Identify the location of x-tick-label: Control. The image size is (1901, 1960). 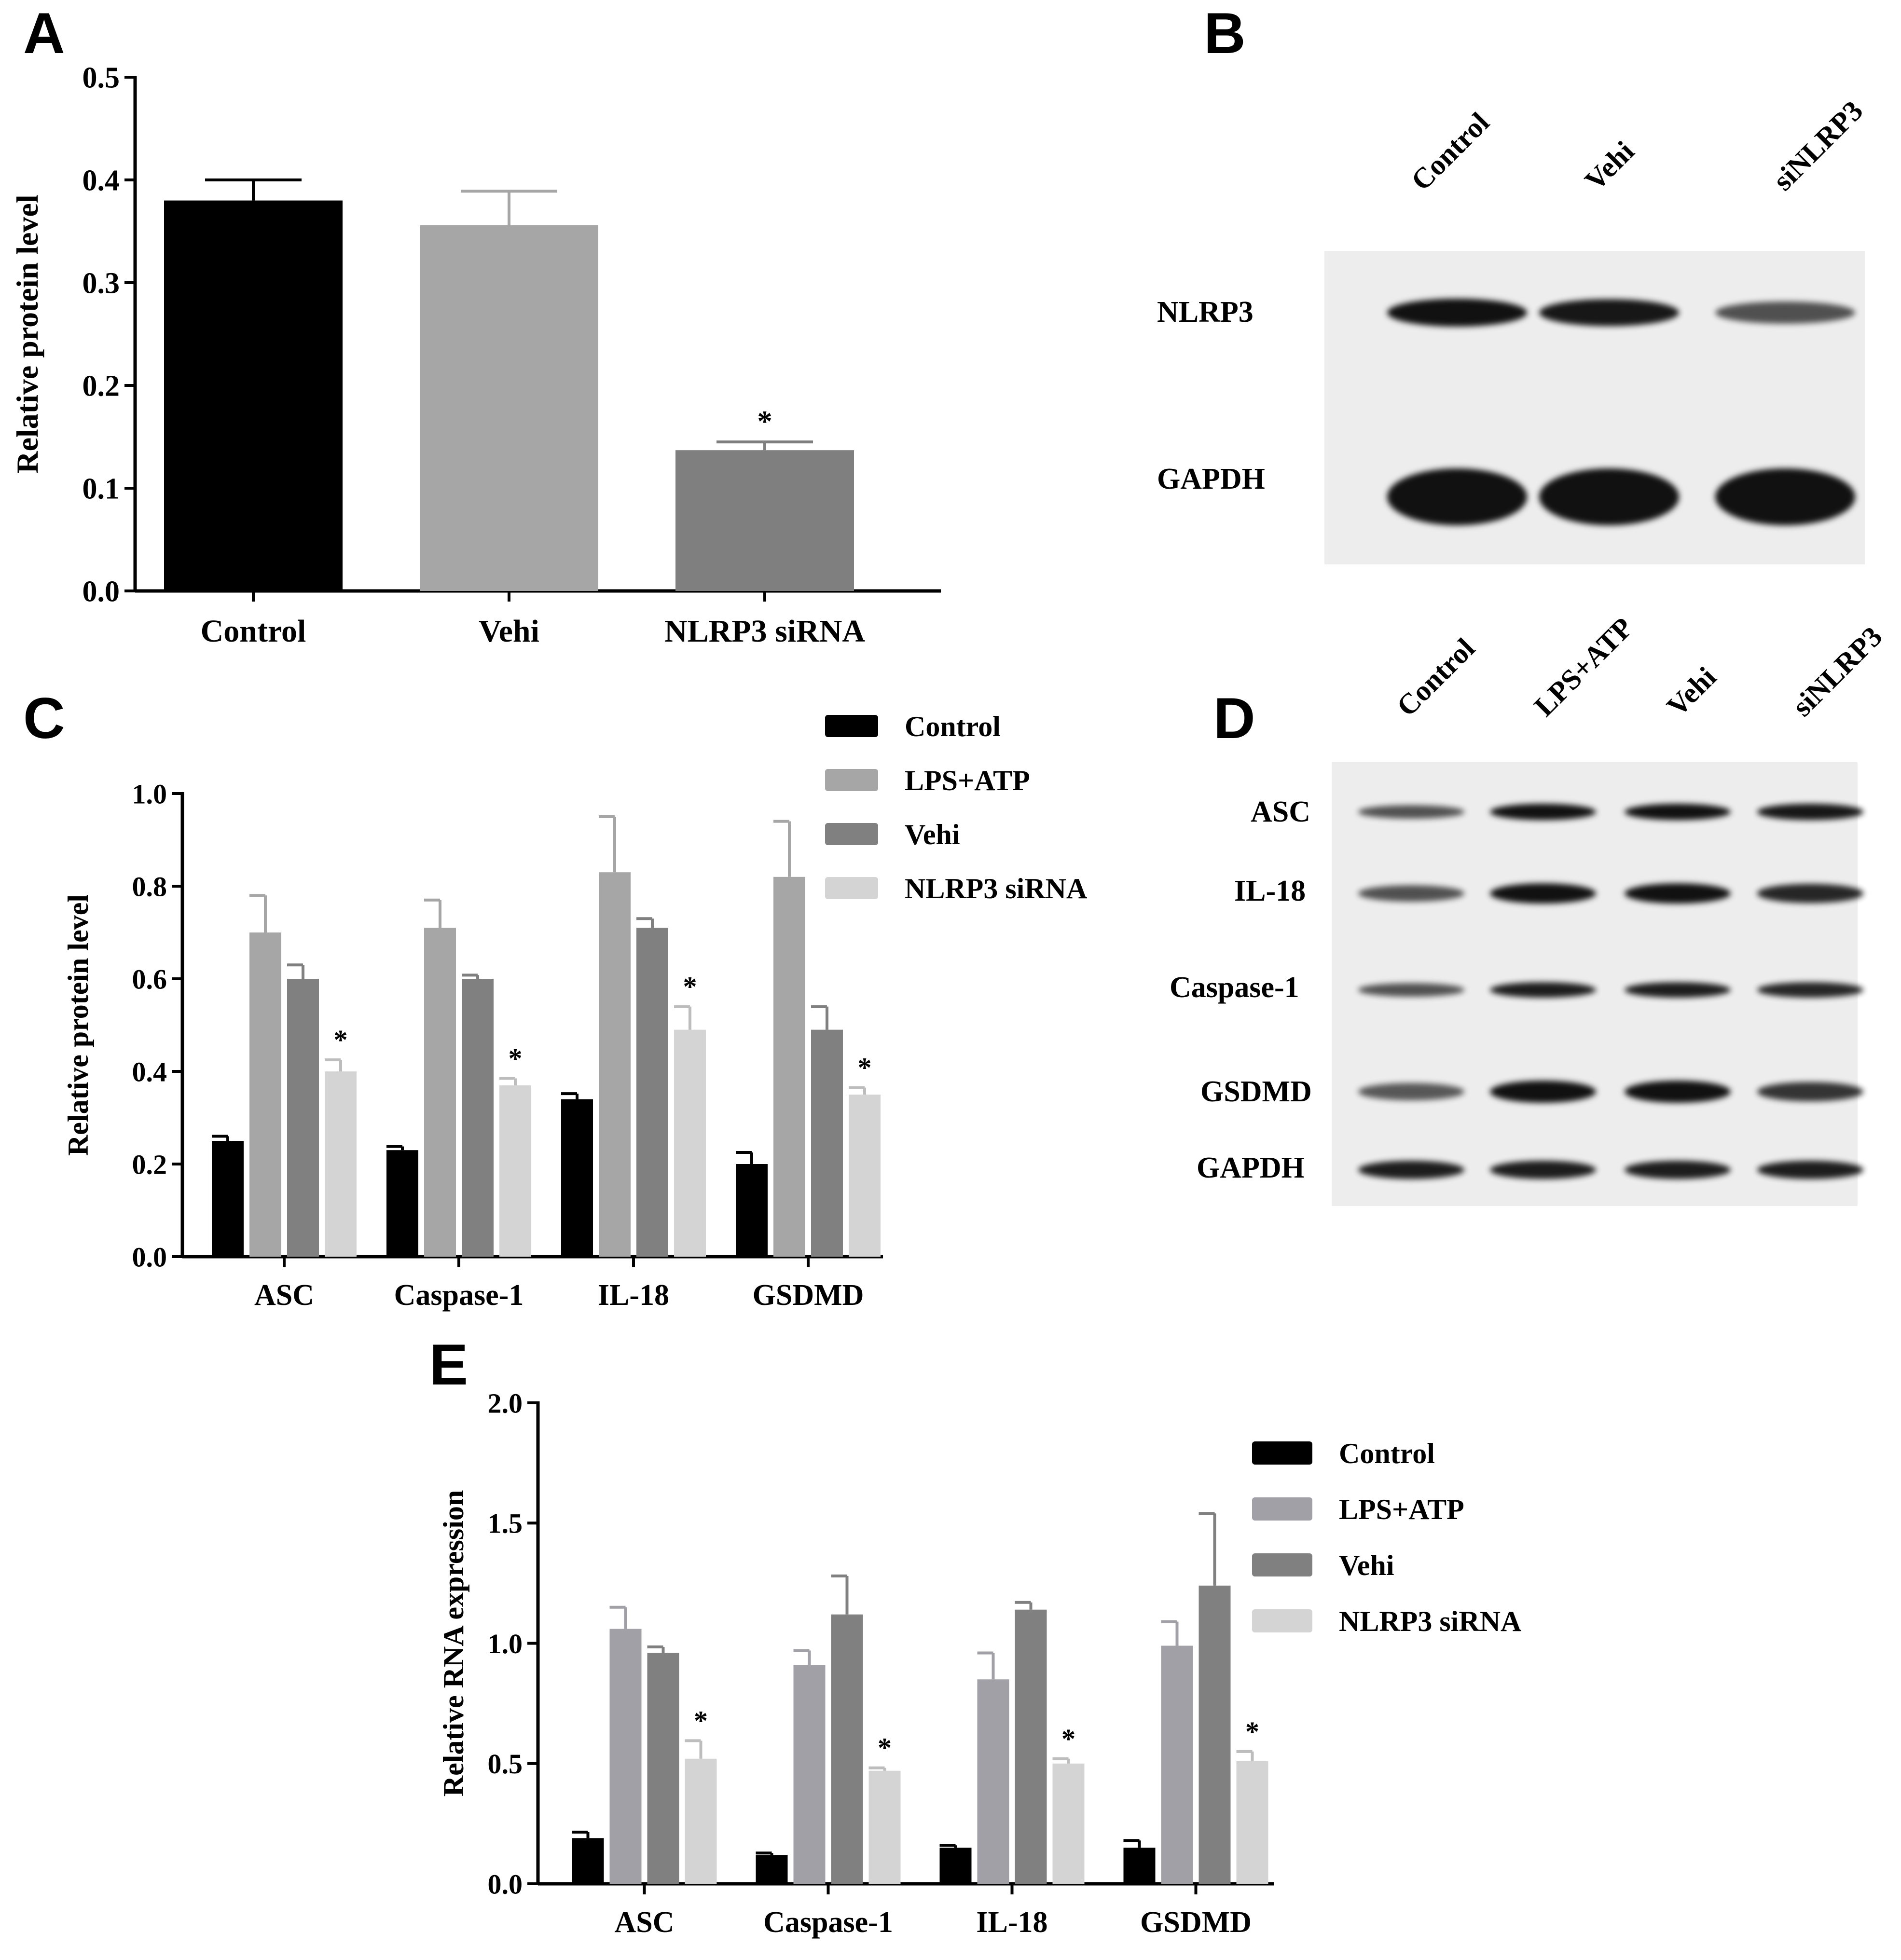
(253, 631).